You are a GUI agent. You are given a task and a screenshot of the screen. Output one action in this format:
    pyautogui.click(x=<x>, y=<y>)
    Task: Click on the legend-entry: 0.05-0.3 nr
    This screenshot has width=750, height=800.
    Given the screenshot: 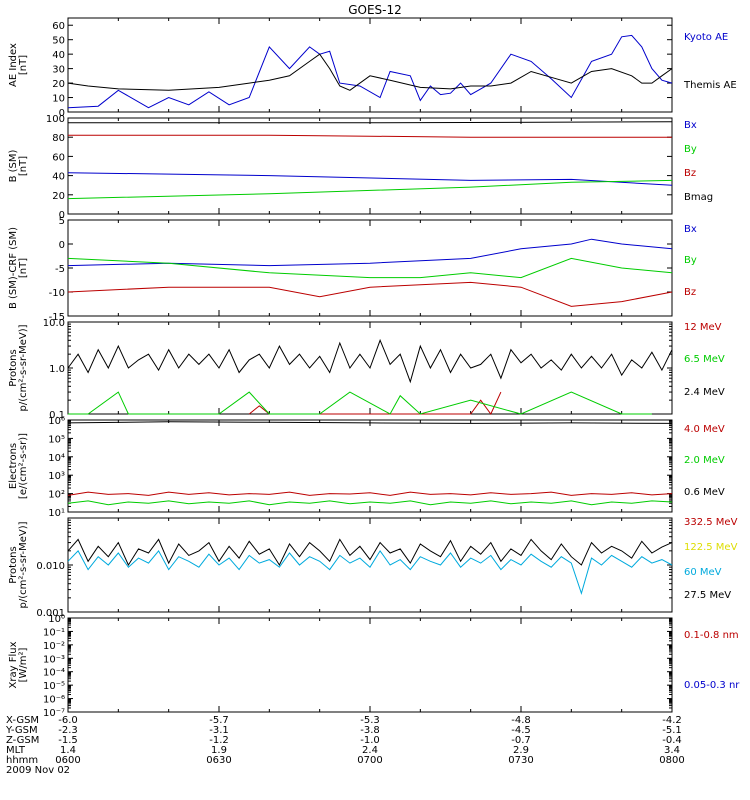 What is the action you would take?
    pyautogui.click(x=712, y=685)
    